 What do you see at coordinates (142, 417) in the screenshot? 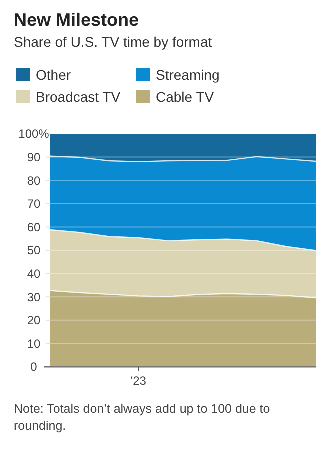
I see `text: Note: Totals don’t always add up to 100 due to rounding.` at bounding box center [142, 417].